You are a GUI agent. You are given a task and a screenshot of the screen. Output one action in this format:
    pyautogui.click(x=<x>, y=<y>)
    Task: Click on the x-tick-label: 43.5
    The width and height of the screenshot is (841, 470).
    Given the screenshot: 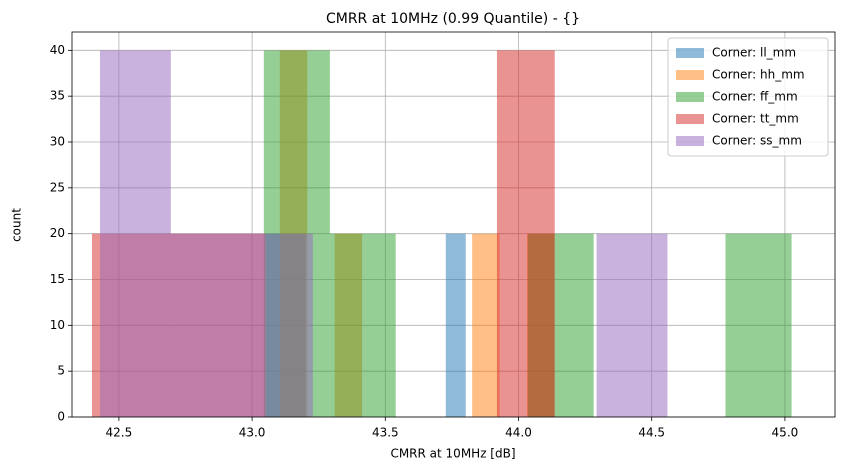 What is the action you would take?
    pyautogui.click(x=385, y=433)
    